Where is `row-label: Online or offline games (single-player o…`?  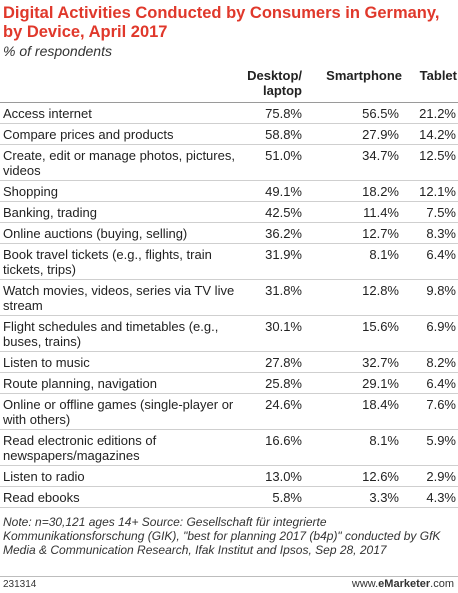
row-label: Online or offline games (single-player o… is located at coordinates (118, 412).